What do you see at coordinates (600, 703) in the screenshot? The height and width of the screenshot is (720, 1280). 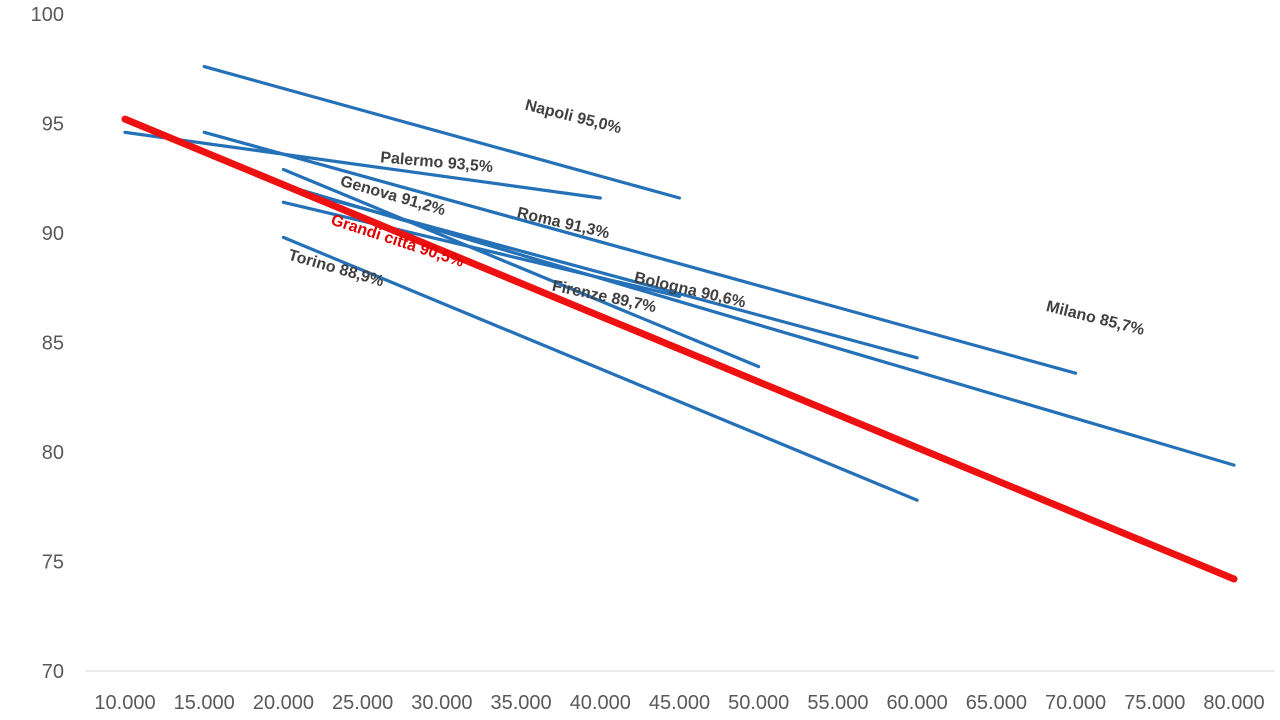 I see `x-tick-label: 40.000` at bounding box center [600, 703].